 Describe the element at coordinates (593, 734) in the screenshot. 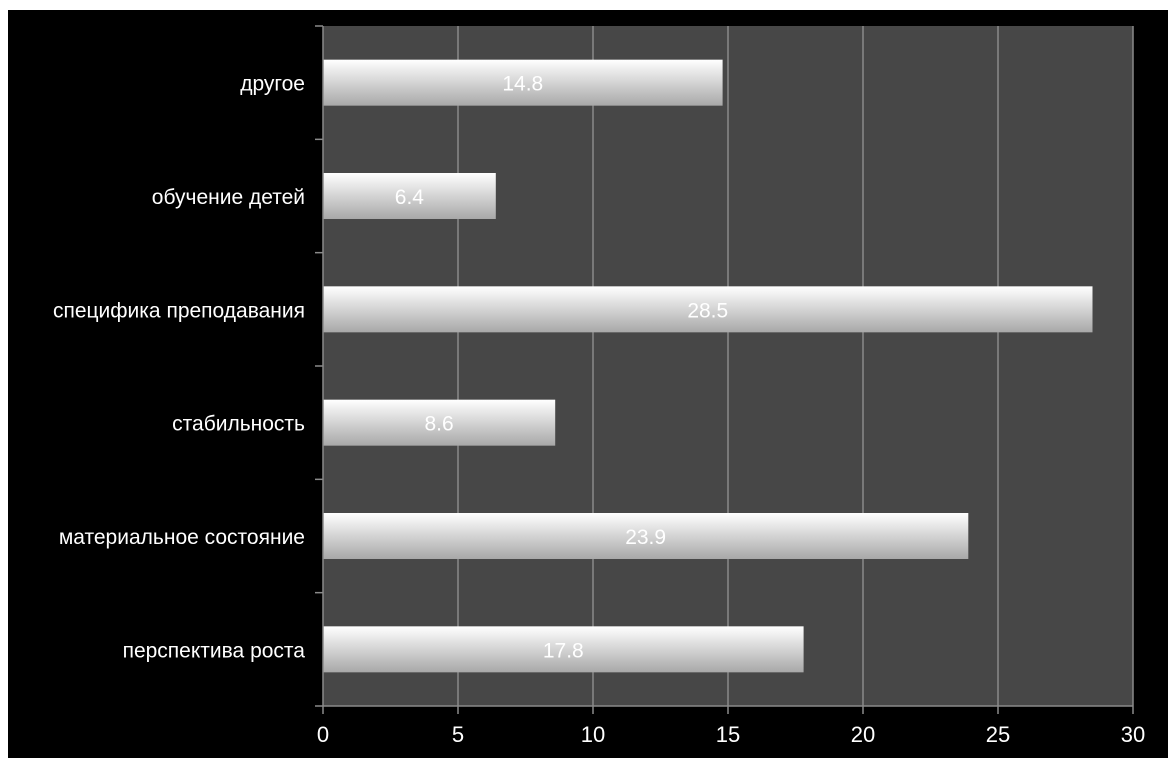

I see `x-tick-label: 10` at that location.